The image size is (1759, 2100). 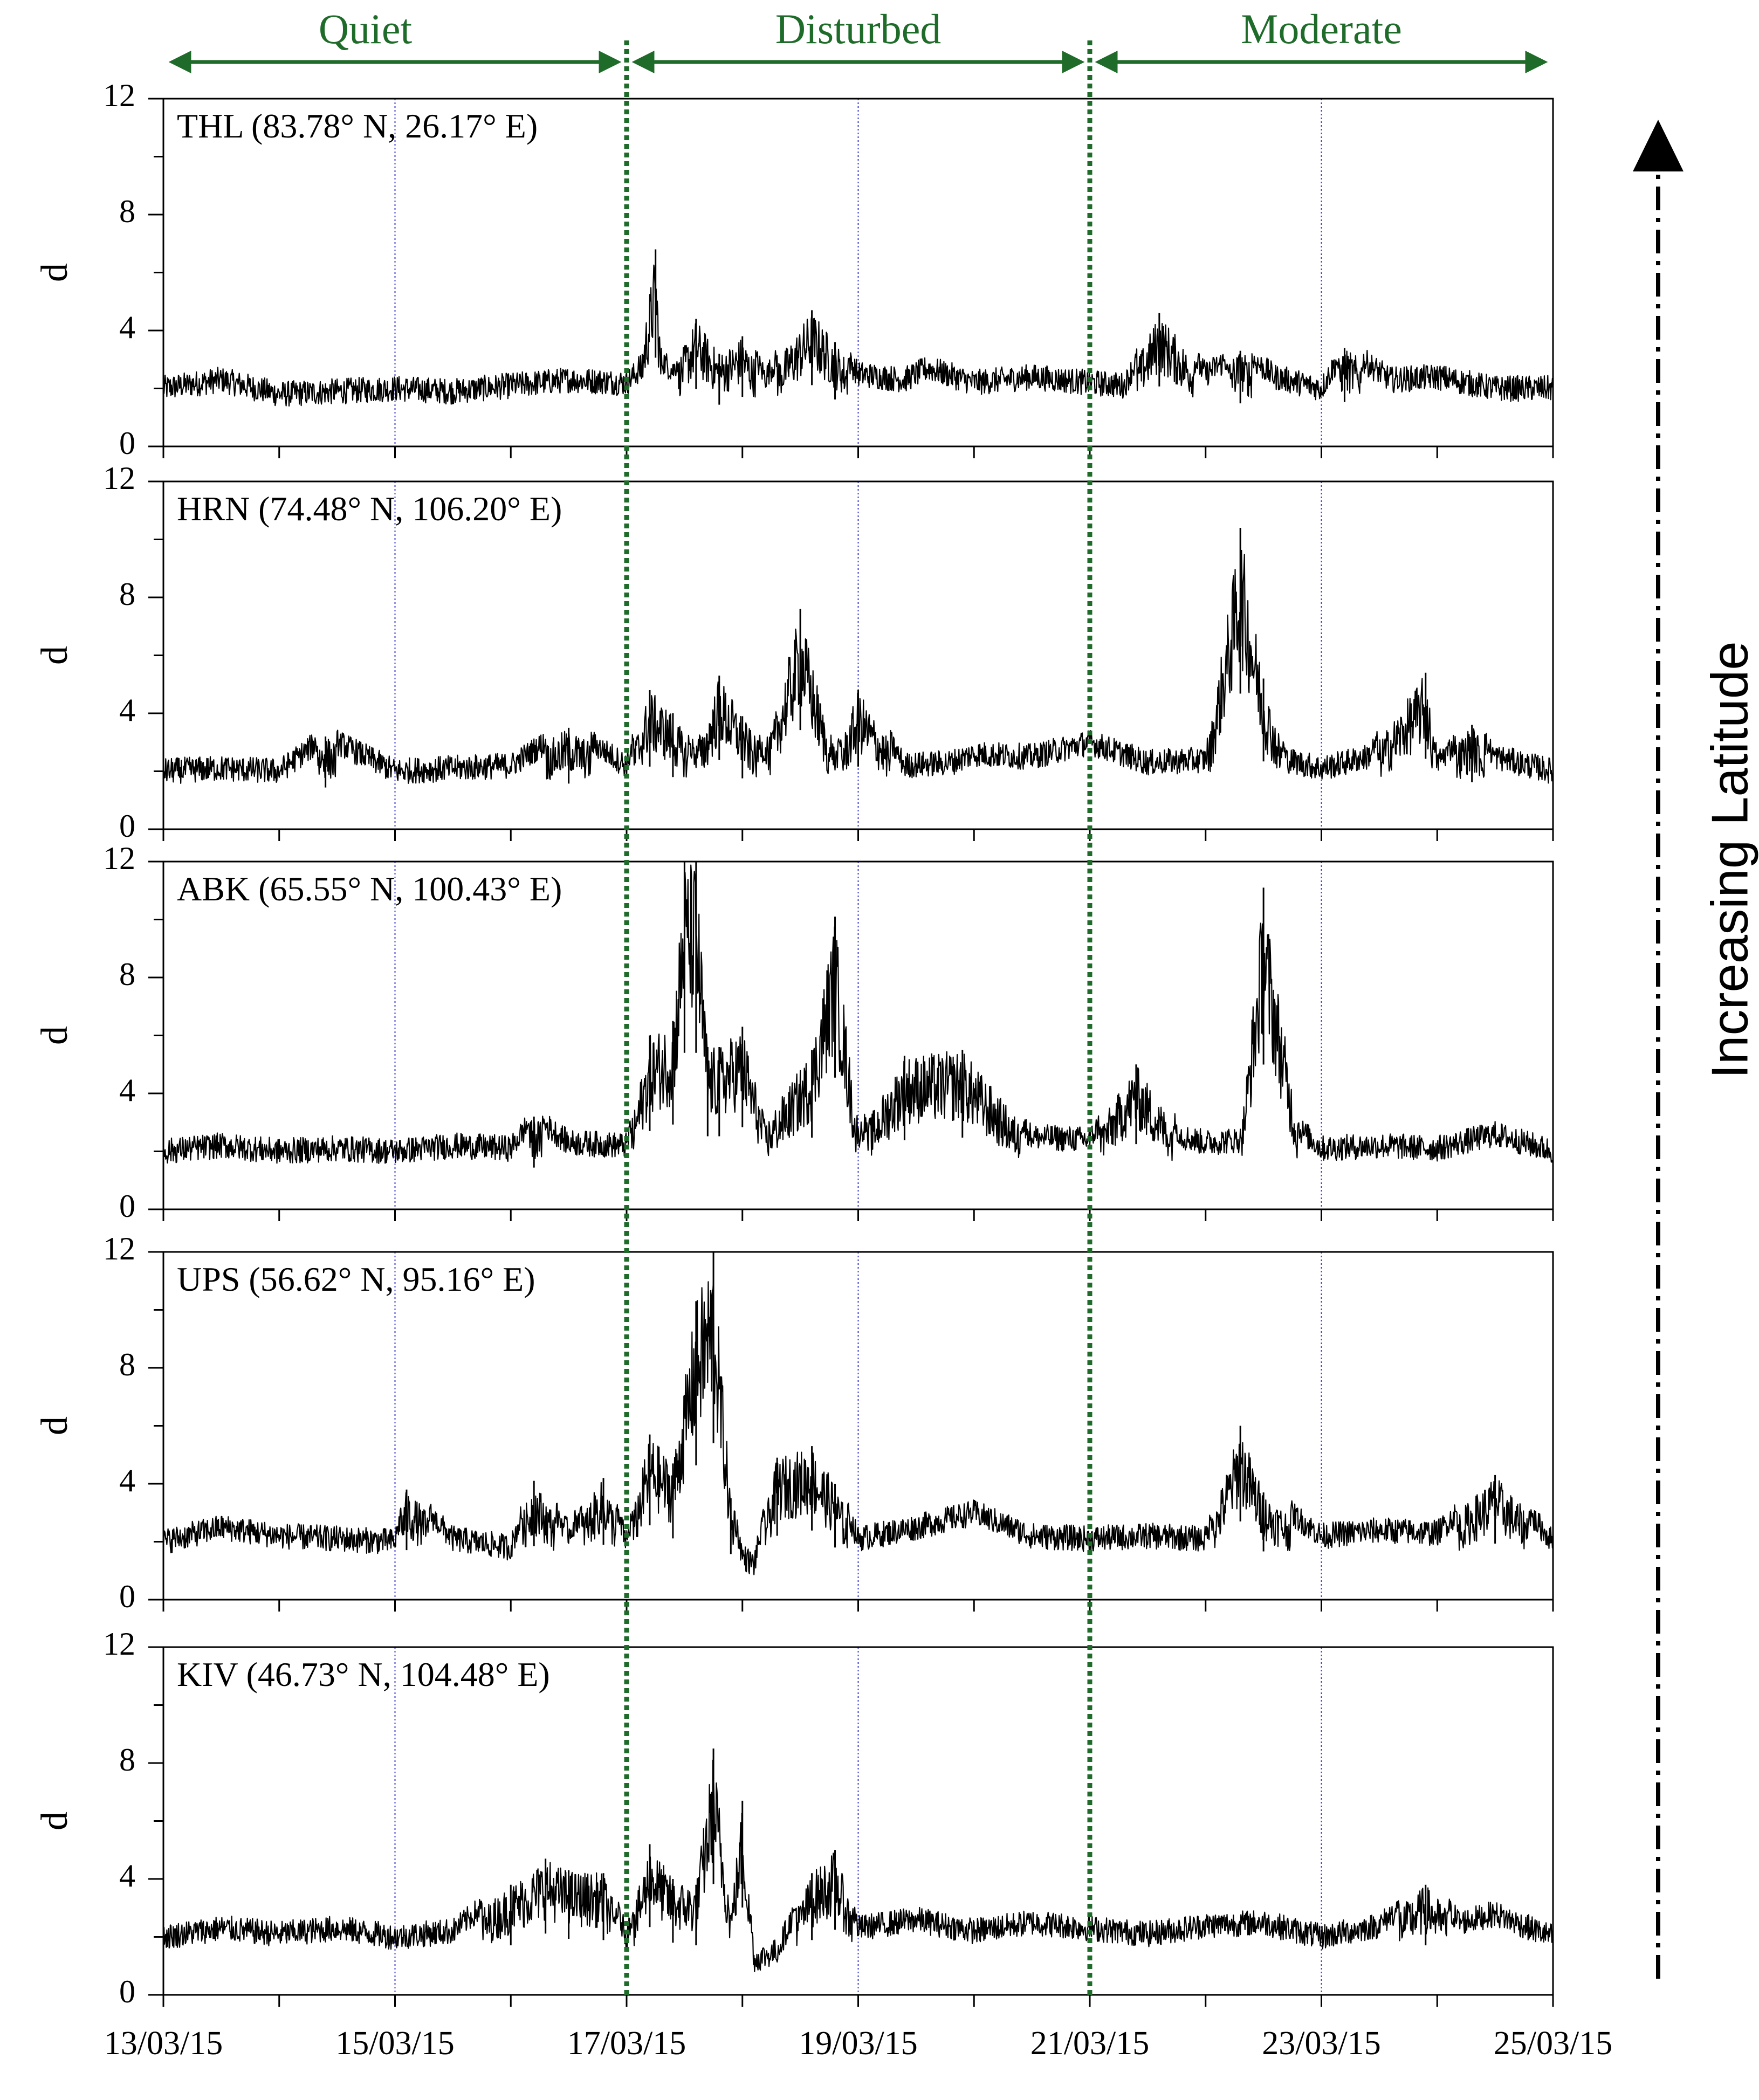 I want to click on period-label-disturbed: Disturbed, so click(x=858, y=28).